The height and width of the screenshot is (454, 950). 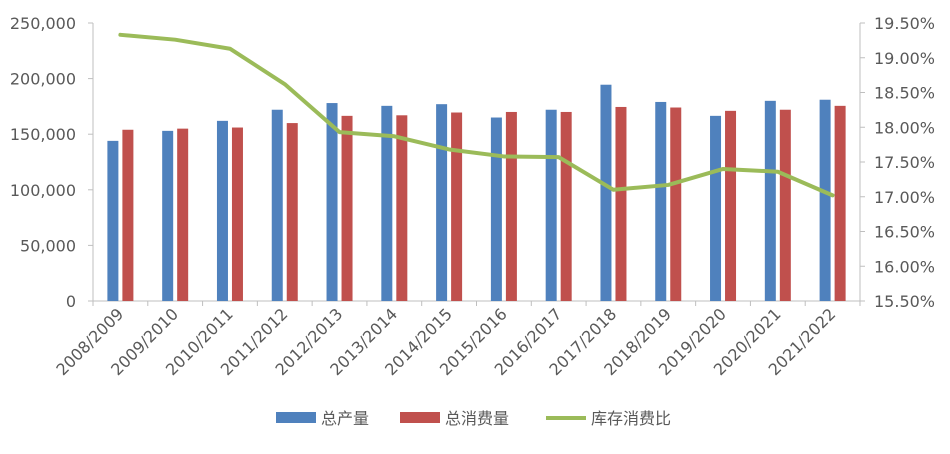 What do you see at coordinates (904, 232) in the screenshot?
I see `y-right-tick-label: 16.50%` at bounding box center [904, 232].